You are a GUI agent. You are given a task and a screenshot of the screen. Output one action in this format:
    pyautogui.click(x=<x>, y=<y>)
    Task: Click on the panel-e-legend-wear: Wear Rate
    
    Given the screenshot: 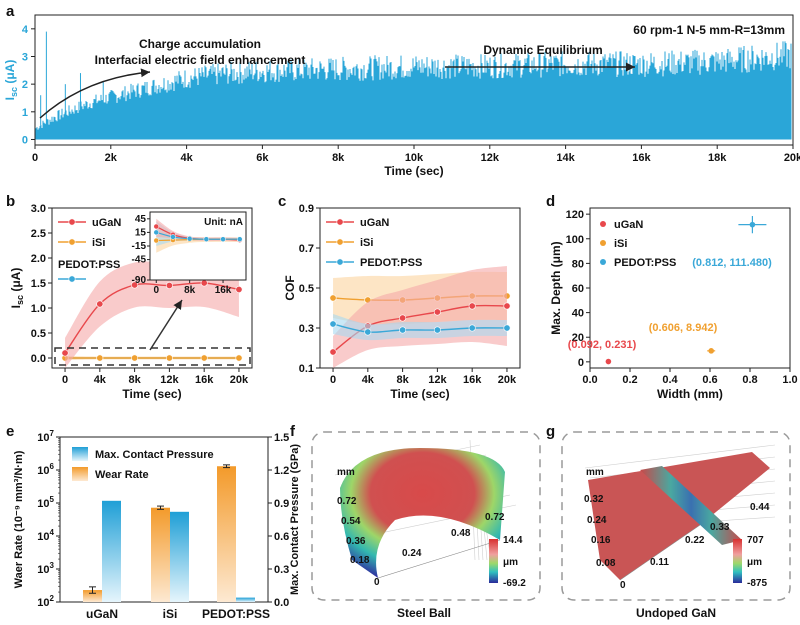 What is the action you would take?
    pyautogui.click(x=122, y=475)
    